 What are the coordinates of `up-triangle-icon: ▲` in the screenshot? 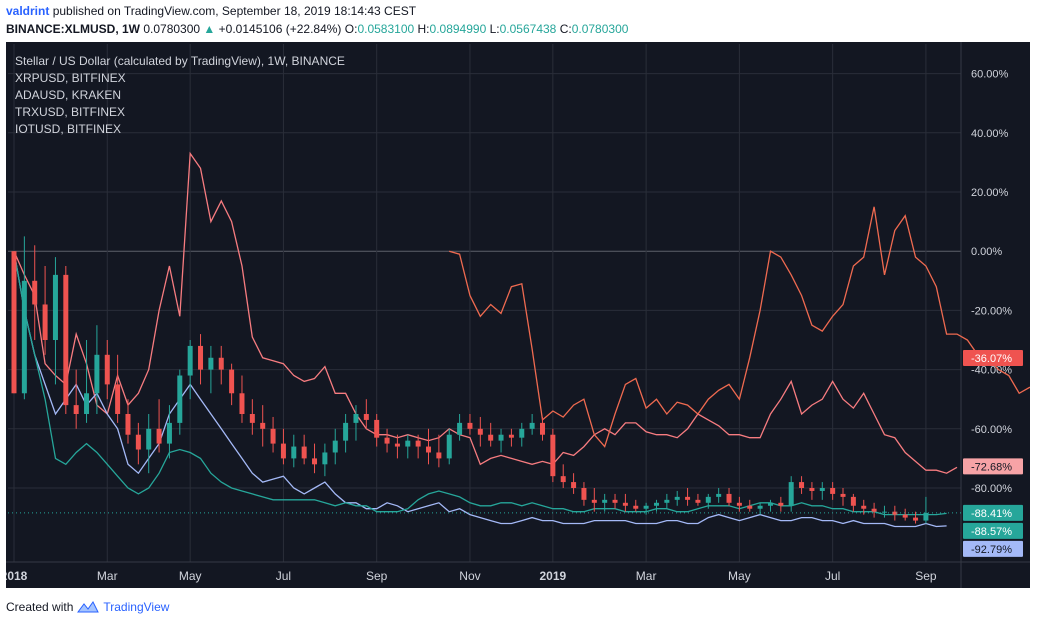 It's located at (209, 29).